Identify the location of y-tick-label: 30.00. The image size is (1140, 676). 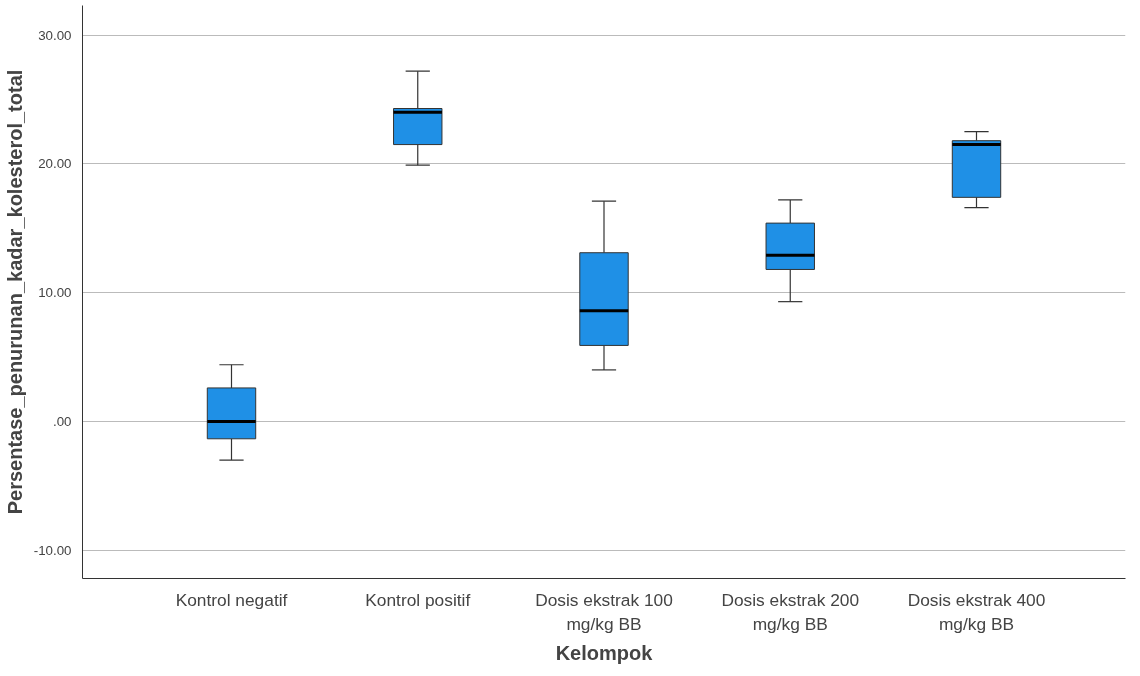
(55, 35).